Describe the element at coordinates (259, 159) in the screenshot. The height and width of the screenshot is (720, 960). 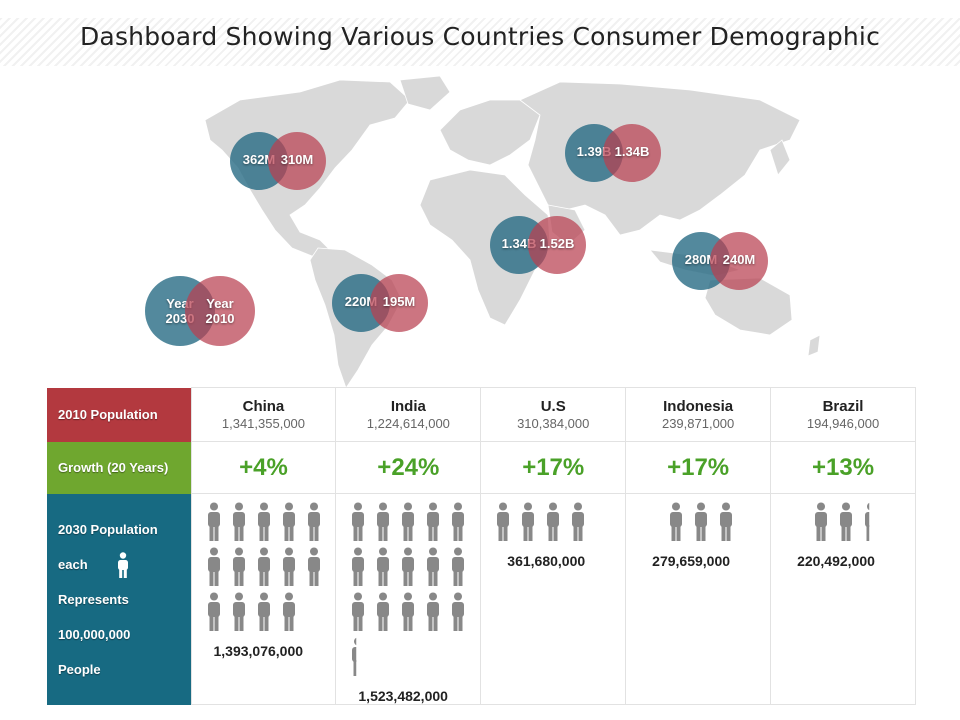
I see `bubble-value: 362M` at that location.